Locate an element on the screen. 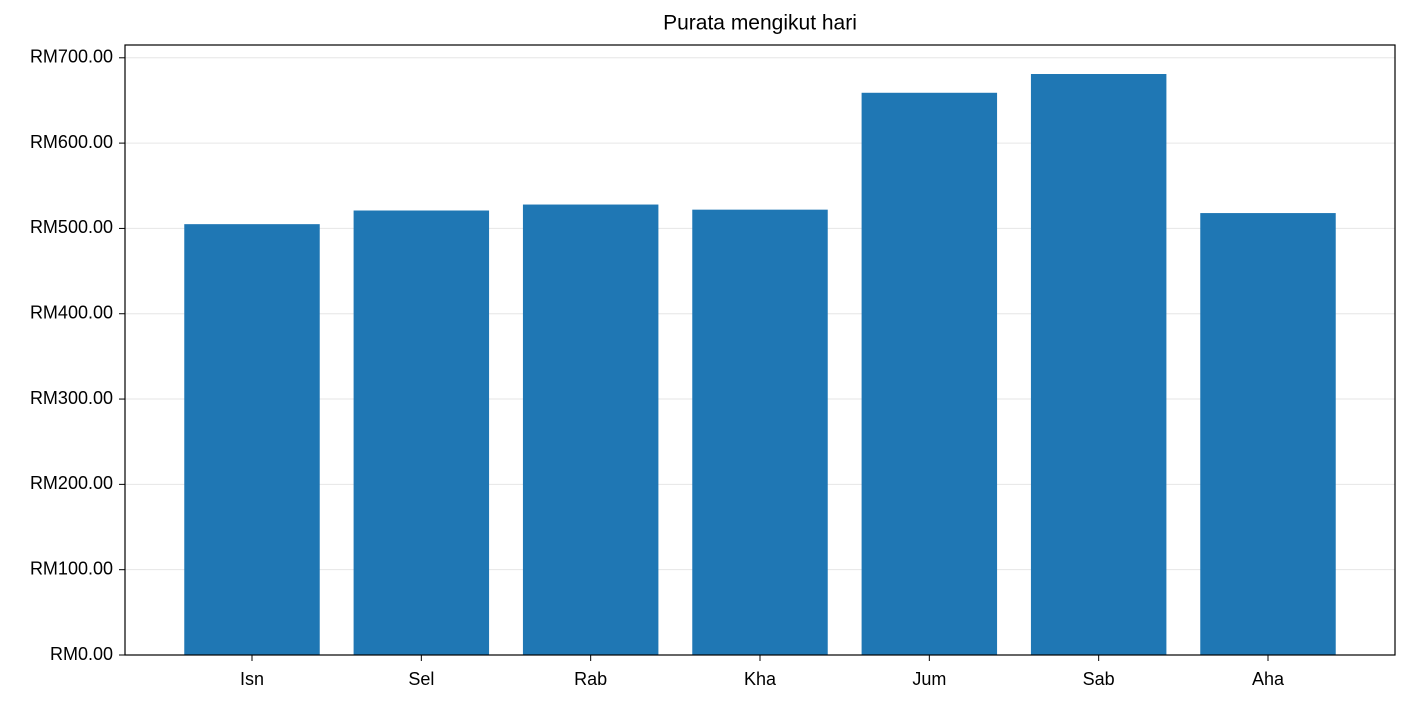 The width and height of the screenshot is (1410, 704). y-tick-label: RM600.00 is located at coordinates (71, 142).